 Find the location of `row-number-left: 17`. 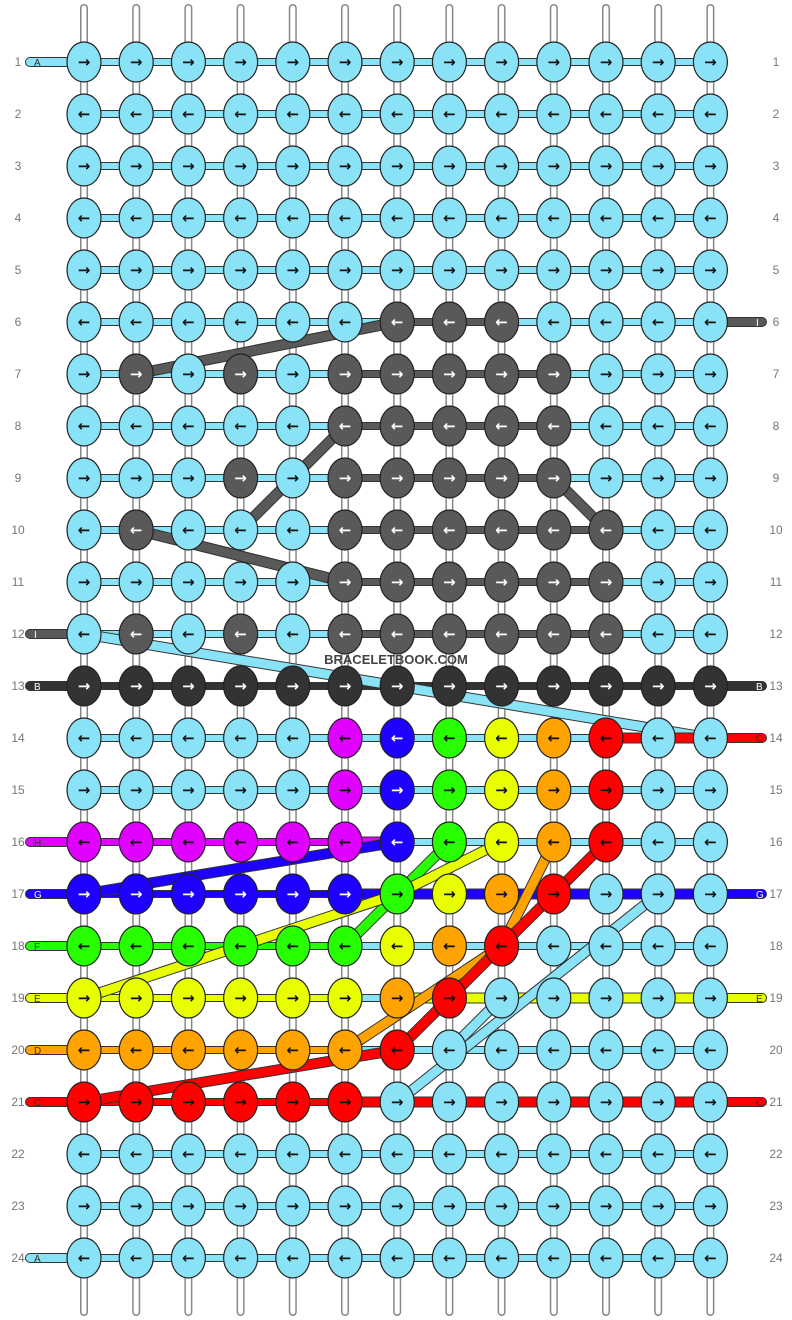

row-number-left: 17 is located at coordinates (18, 894).